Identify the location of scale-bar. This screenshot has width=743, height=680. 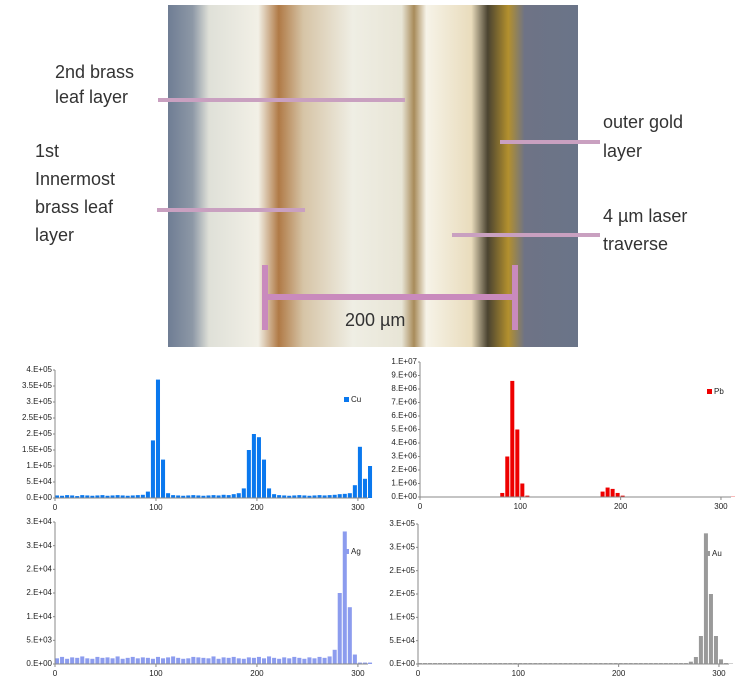
(390, 297).